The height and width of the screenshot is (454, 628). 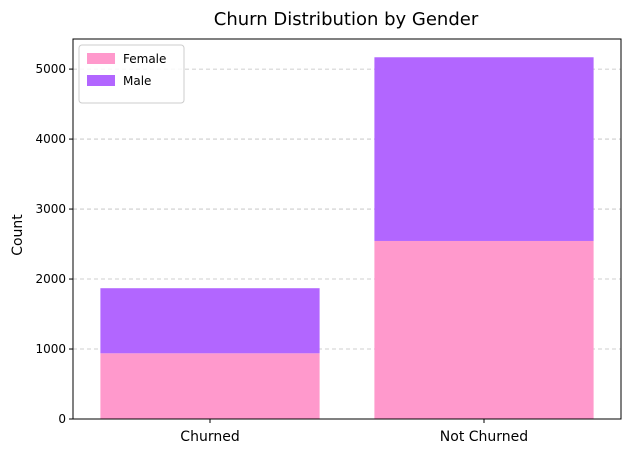 I want to click on legend-label-female: Female, so click(x=144, y=59).